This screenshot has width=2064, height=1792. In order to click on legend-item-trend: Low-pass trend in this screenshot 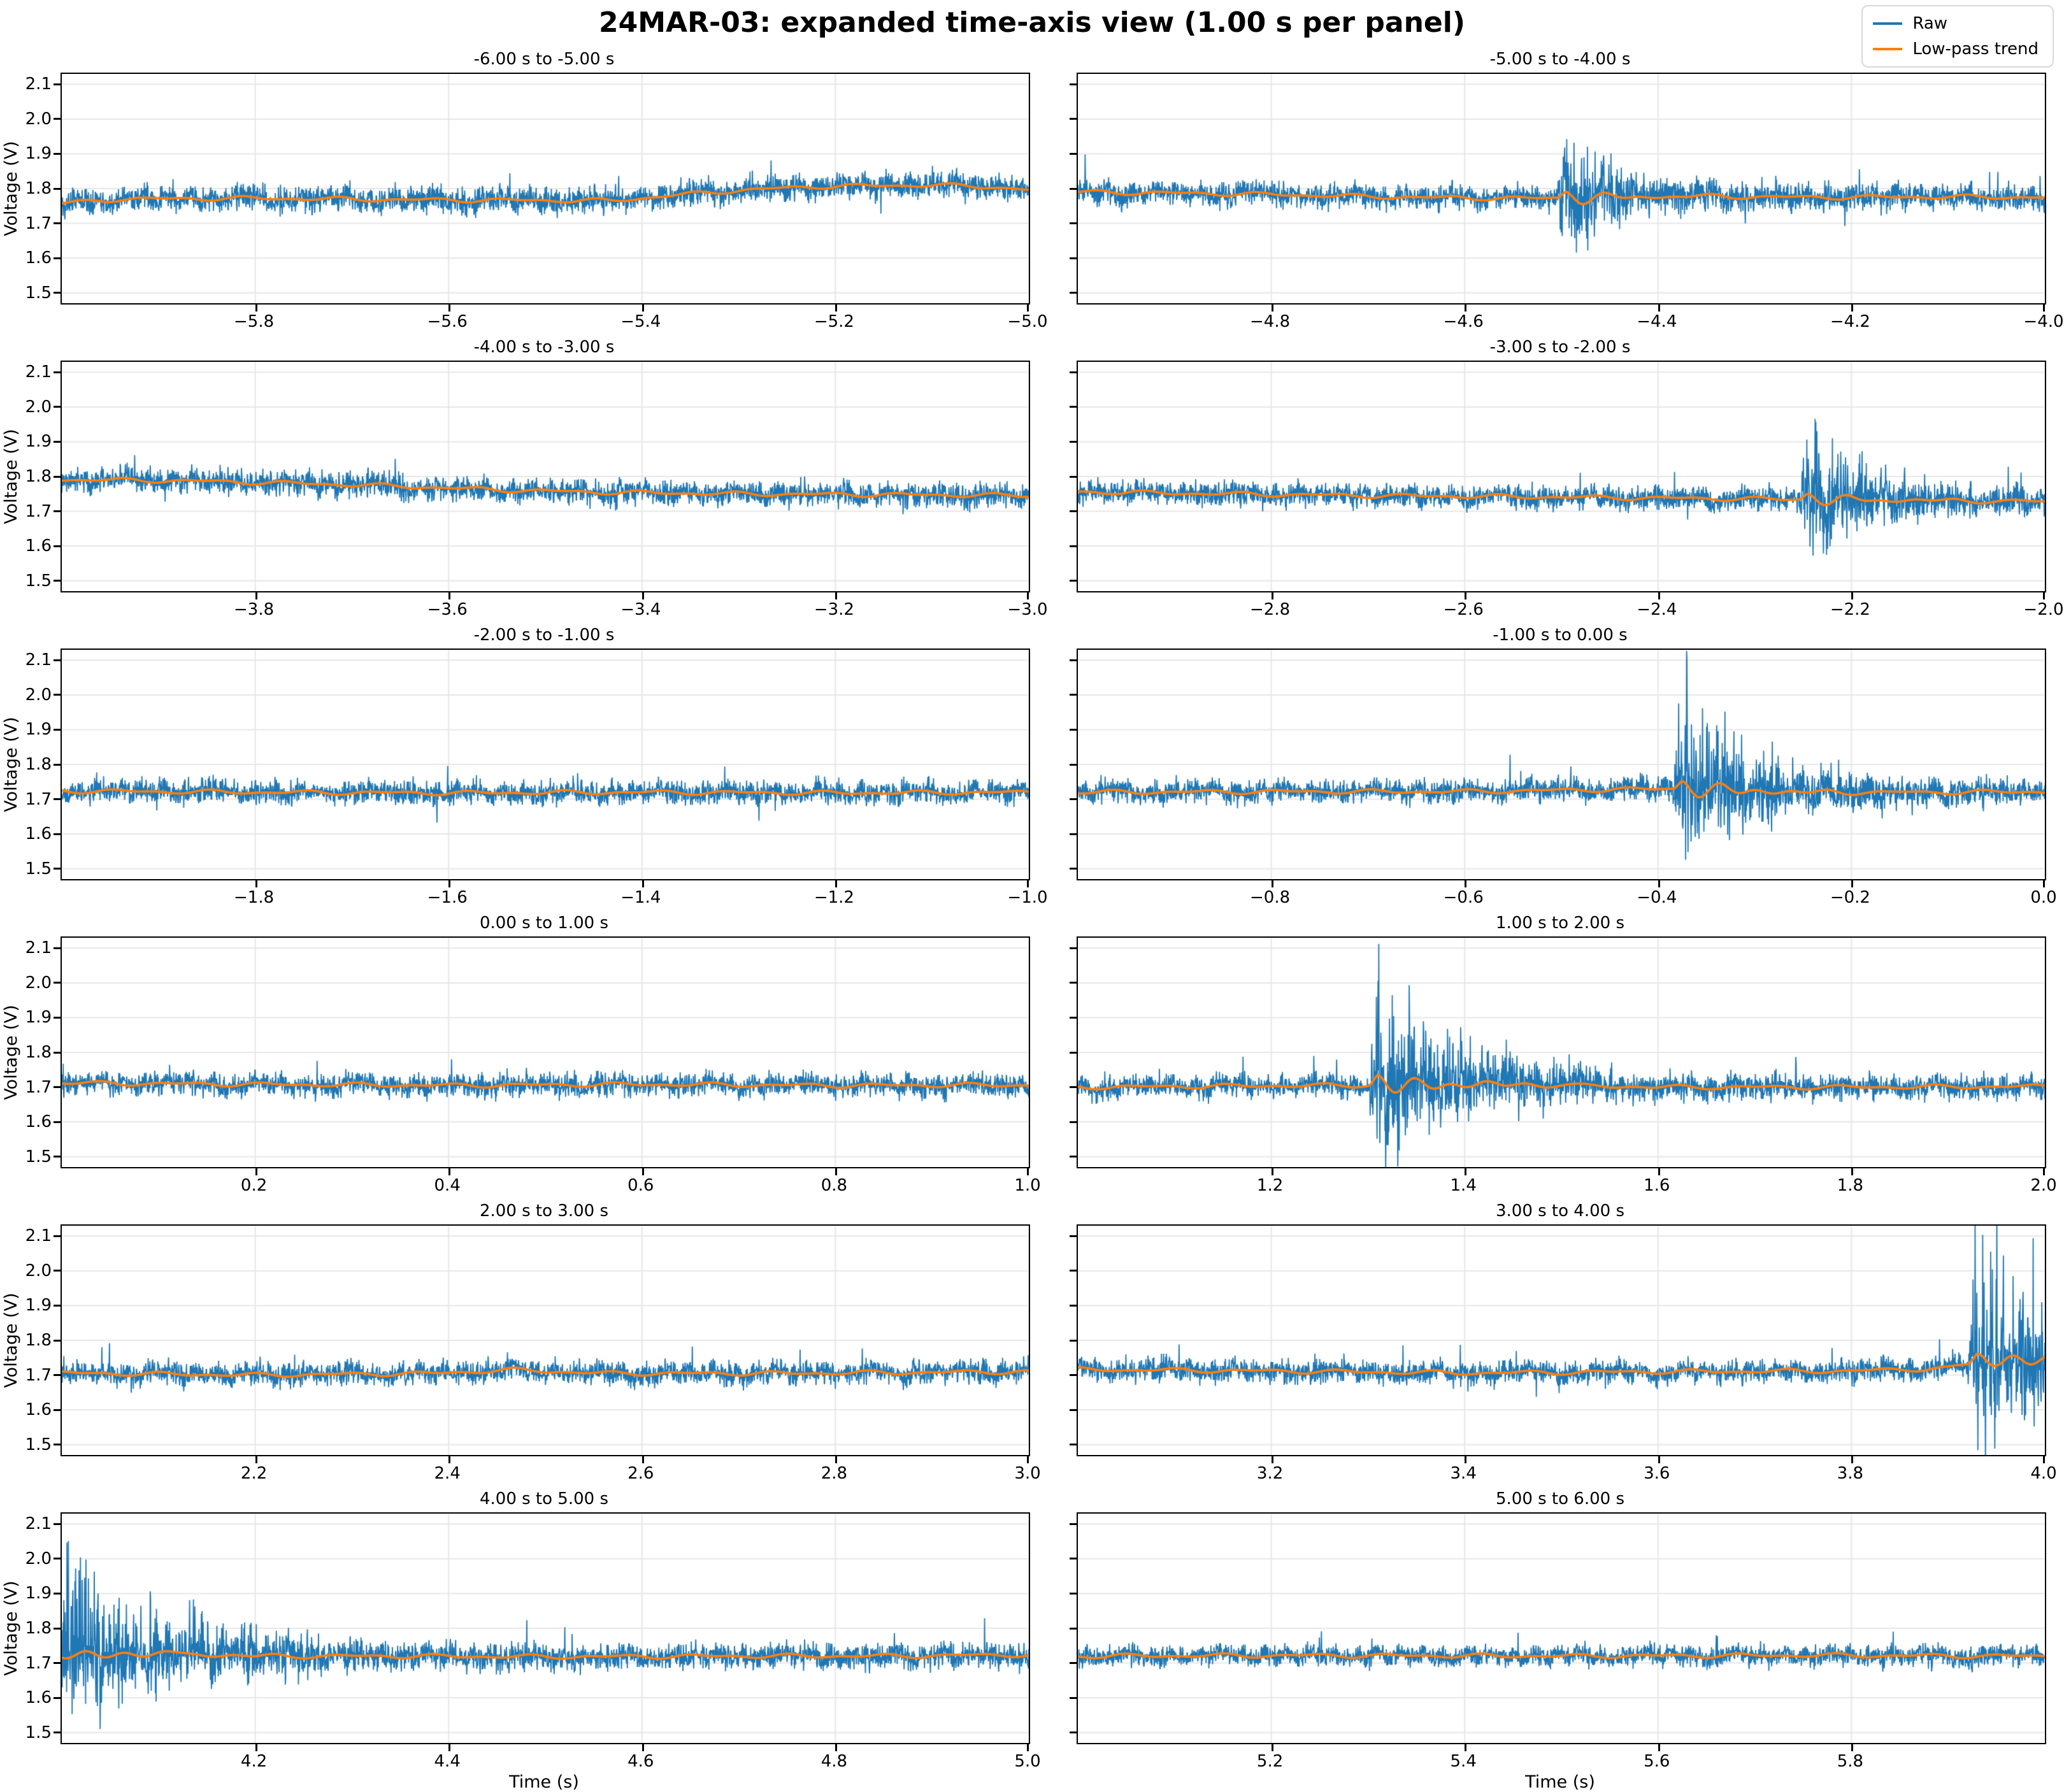, I will do `click(1956, 49)`.